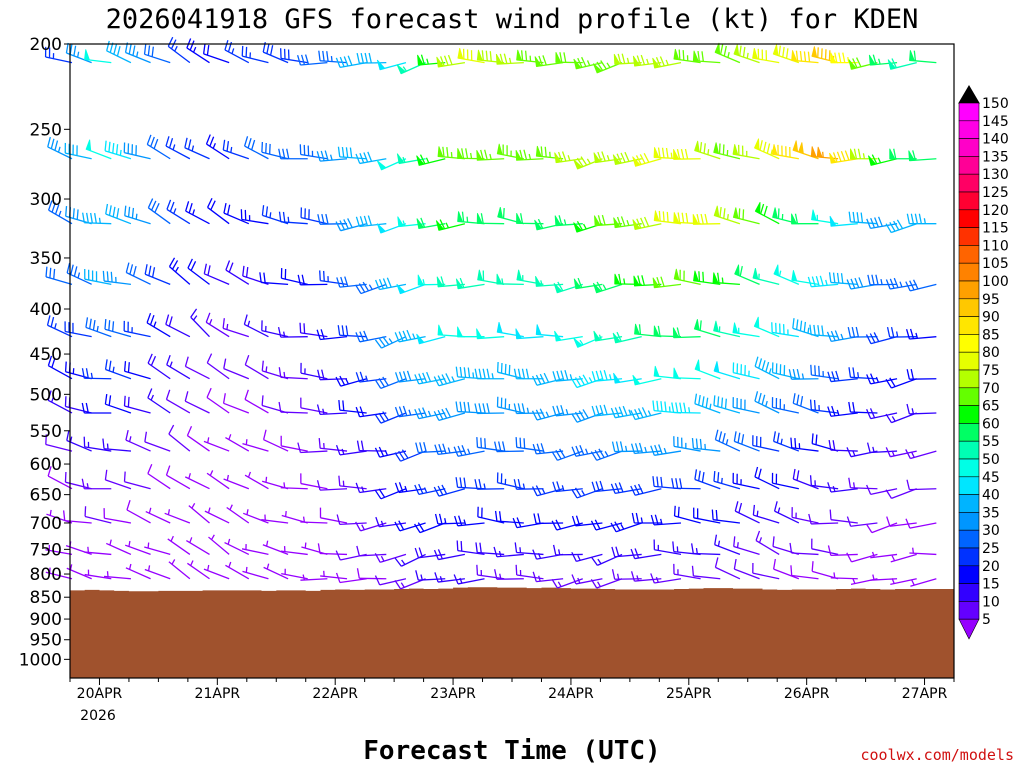 This screenshot has width=1024, height=768. What do you see at coordinates (991, 353) in the screenshot?
I see `colorbar-label: 80` at bounding box center [991, 353].